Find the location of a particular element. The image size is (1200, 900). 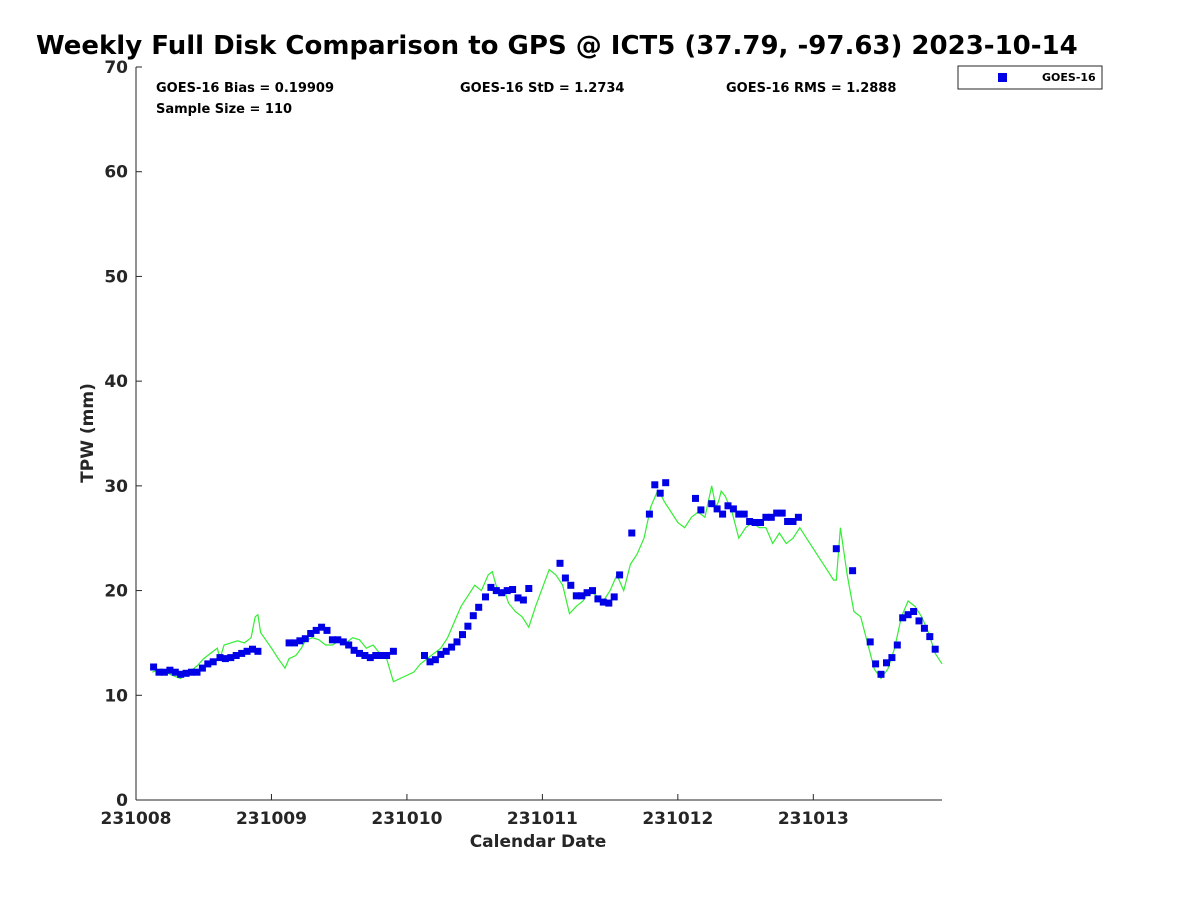

x-tick-label: 231010 is located at coordinates (406, 819).